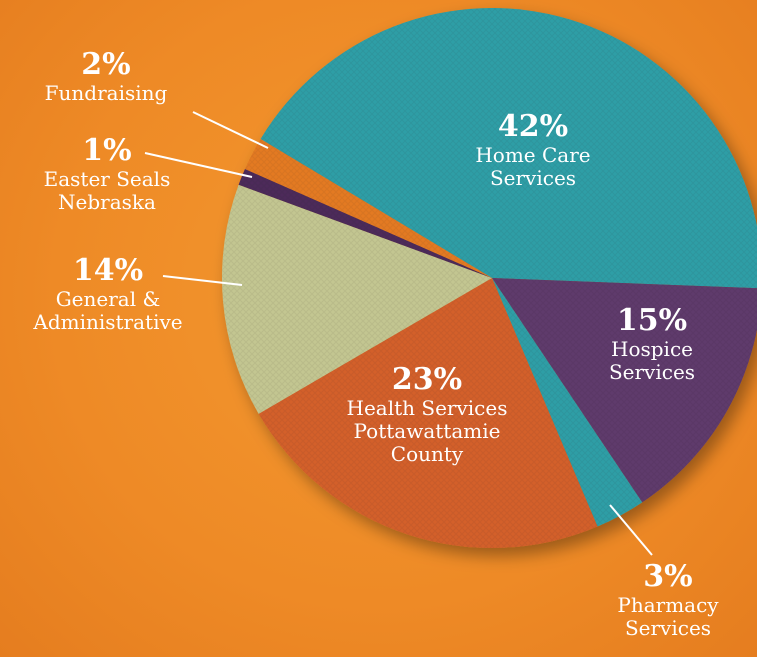 The image size is (757, 657). I want to click on value-label: 23%, so click(427, 379).